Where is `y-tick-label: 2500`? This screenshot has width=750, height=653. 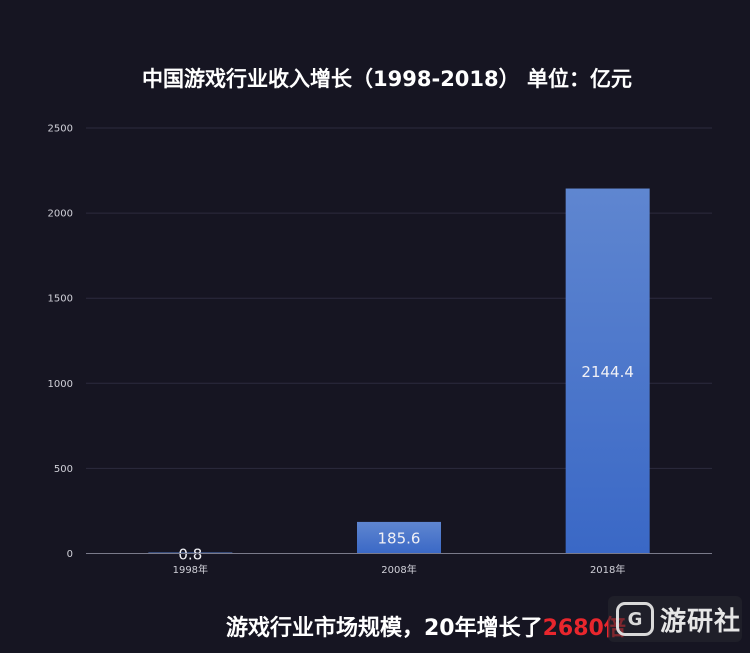
y-tick-label: 2500 is located at coordinates (60, 129).